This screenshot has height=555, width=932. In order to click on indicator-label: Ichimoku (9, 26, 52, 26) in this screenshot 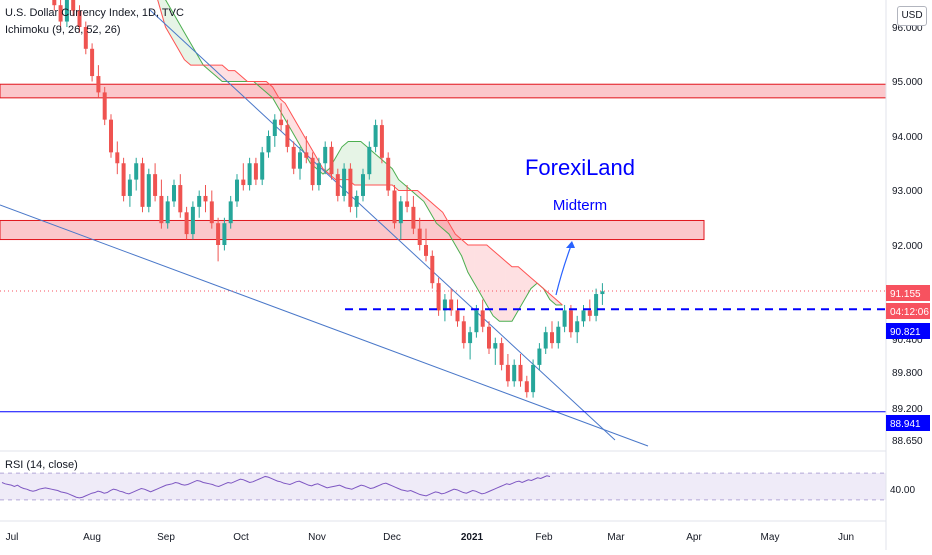, I will do `click(63, 30)`.